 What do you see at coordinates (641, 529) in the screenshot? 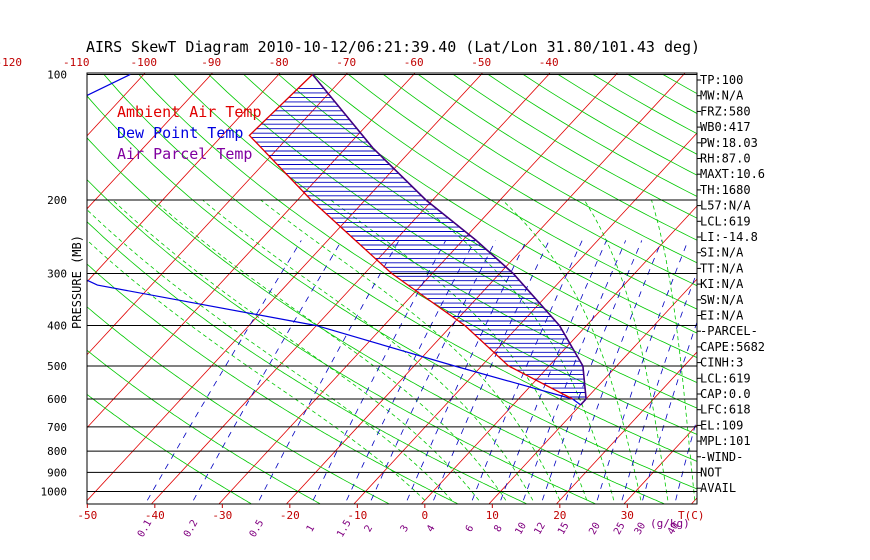
I see `mixing-ratio-label: 30` at bounding box center [641, 529].